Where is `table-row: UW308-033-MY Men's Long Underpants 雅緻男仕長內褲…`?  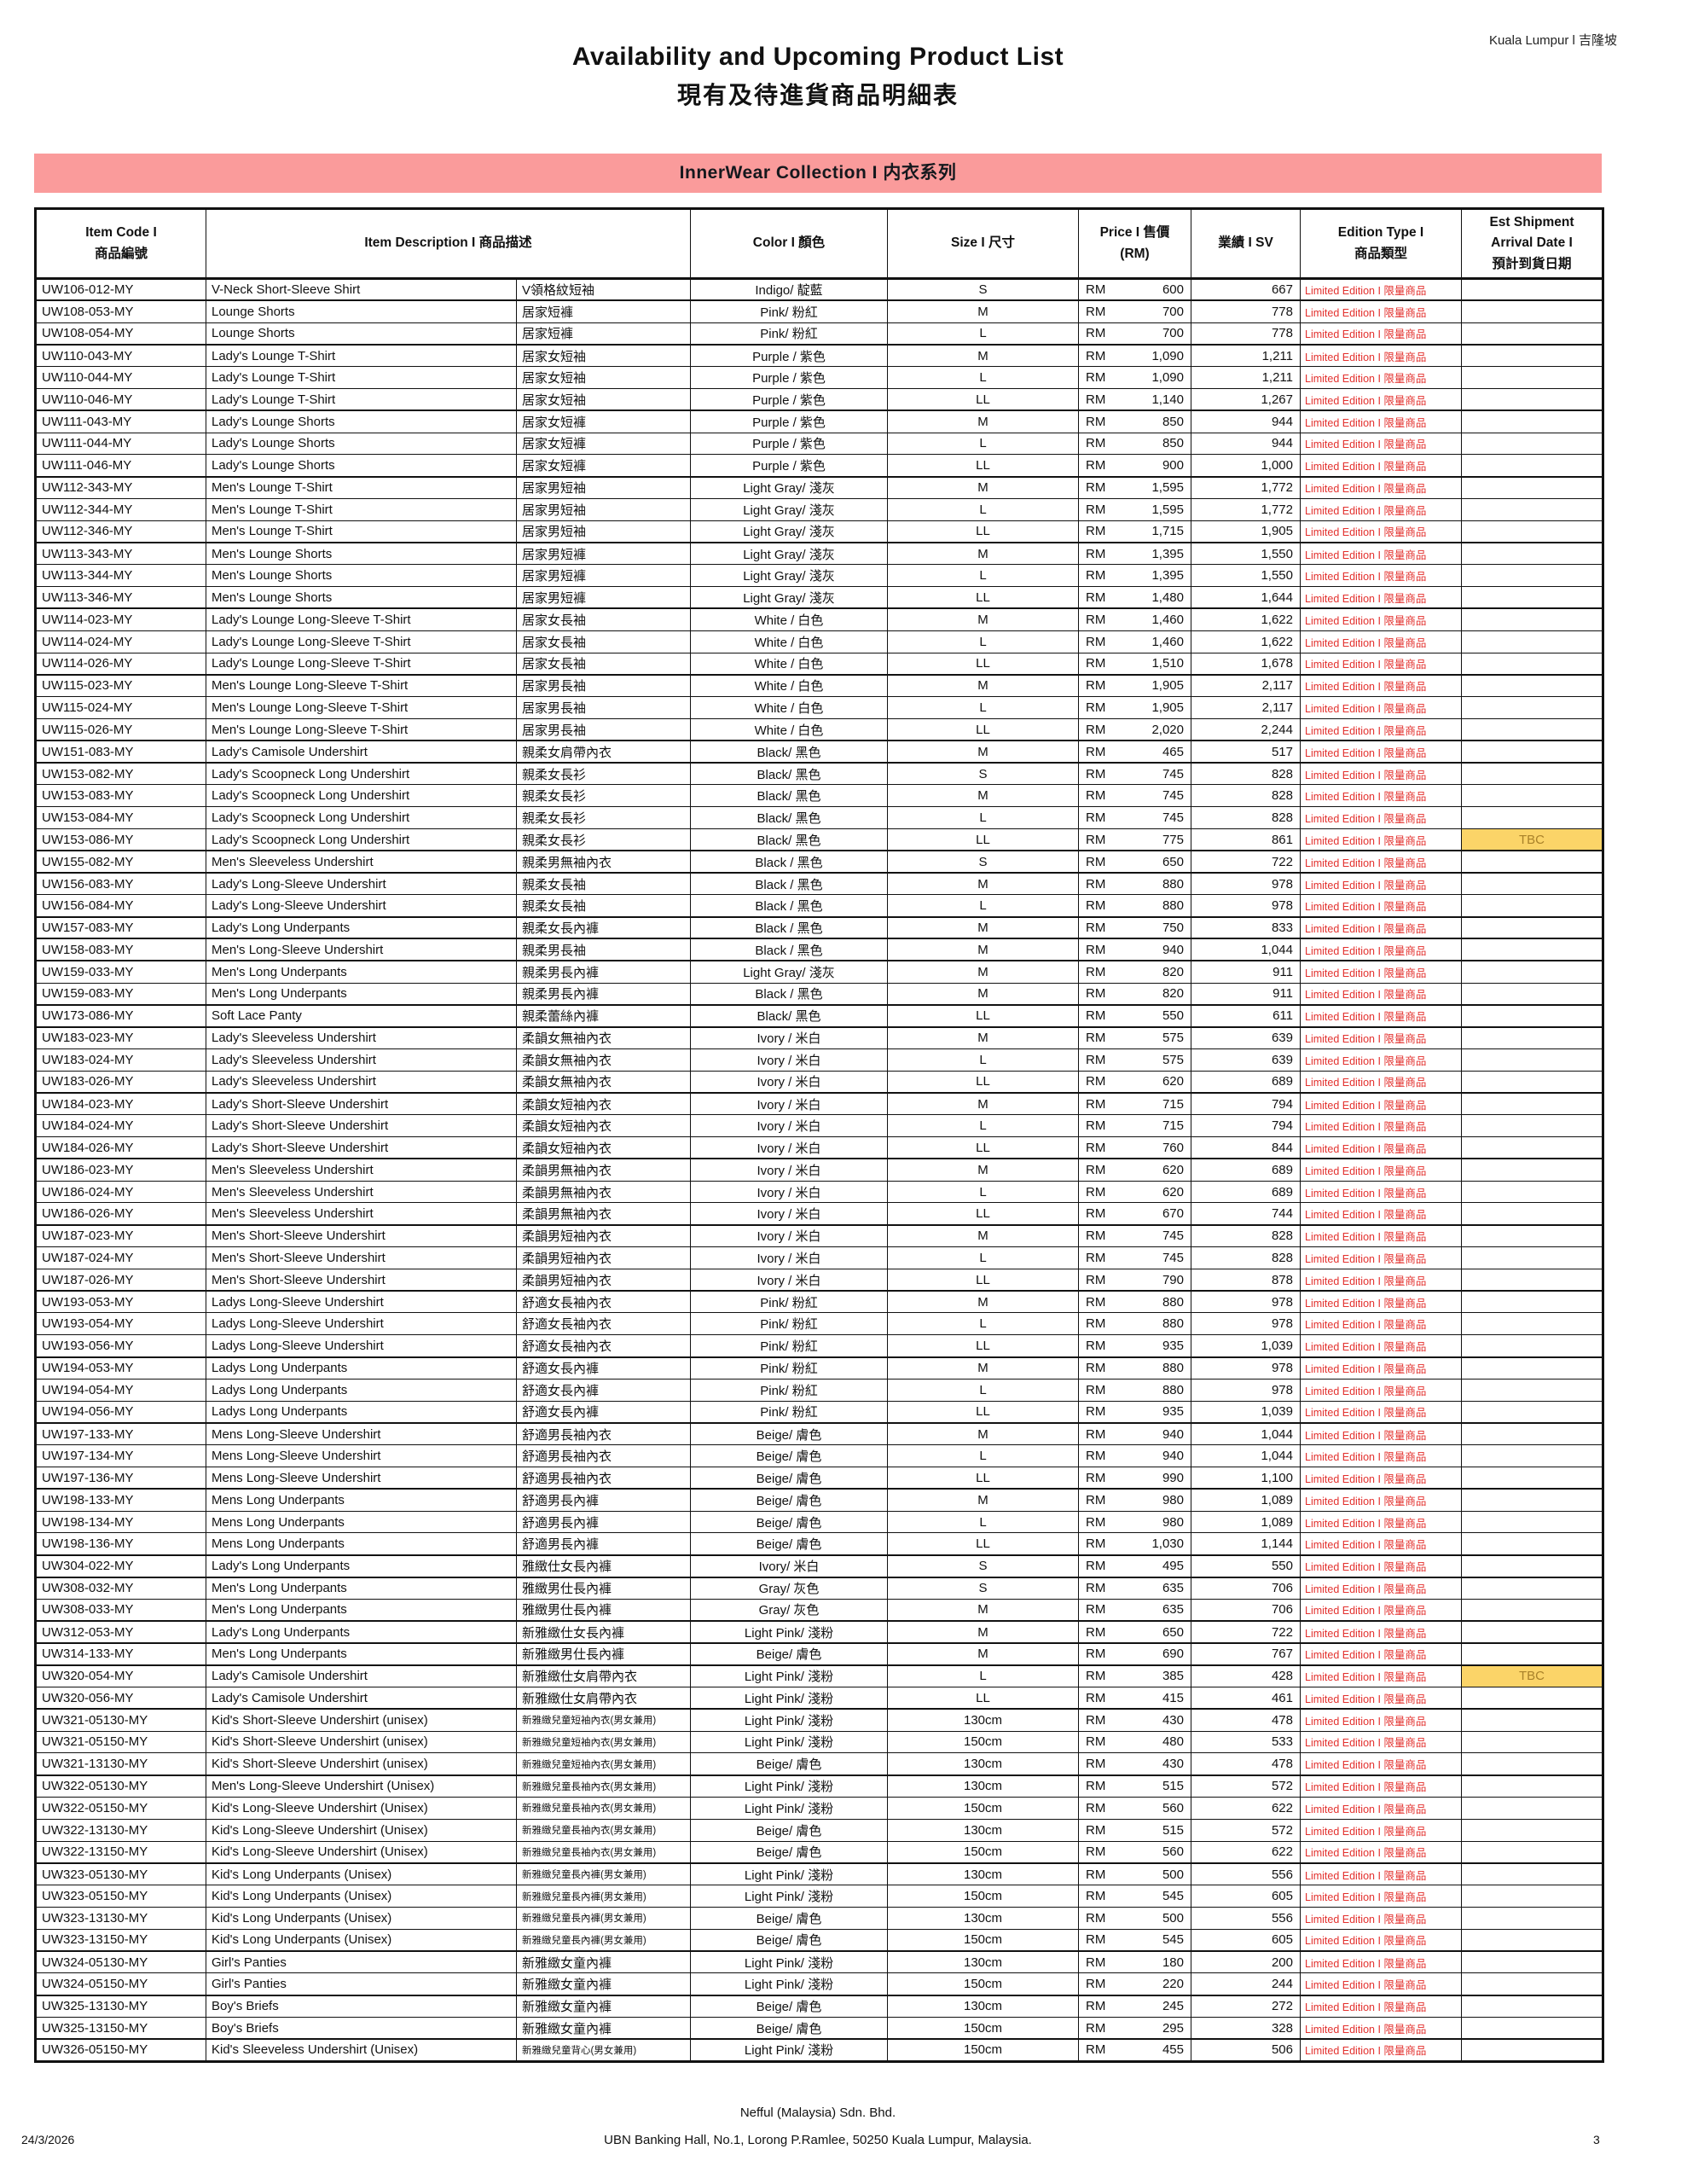
table-row: UW308-033-MY Men's Long Underpants 雅緻男仕長內褲… is located at coordinates (819, 1610).